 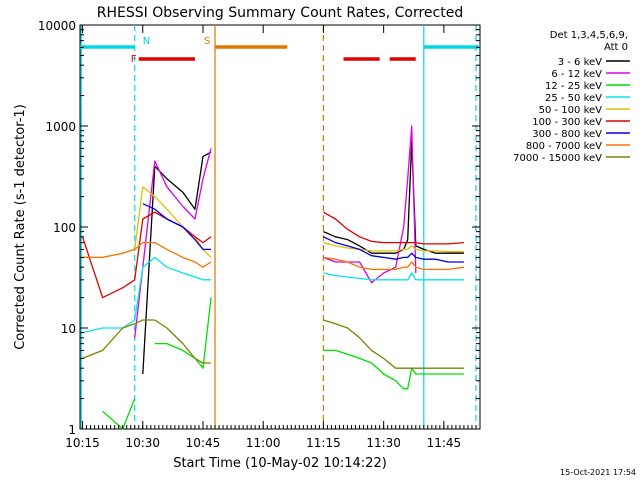 I want to click on legend-label: 6 - 12 keV, so click(x=576, y=74).